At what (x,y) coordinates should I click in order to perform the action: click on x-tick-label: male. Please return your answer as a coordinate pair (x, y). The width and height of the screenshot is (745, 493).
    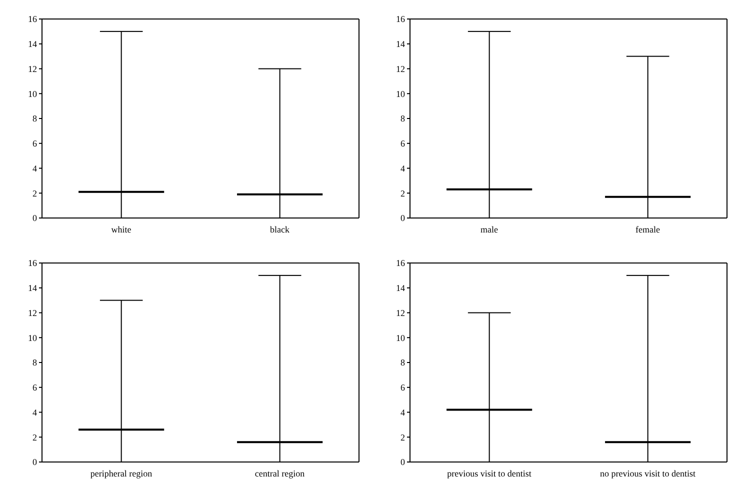
    Looking at the image, I should click on (489, 229).